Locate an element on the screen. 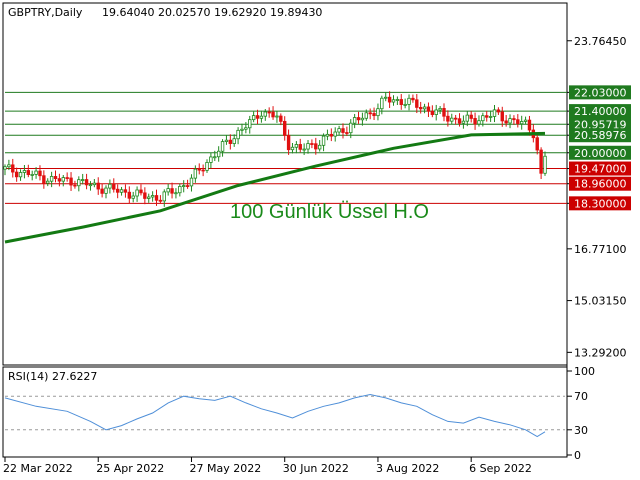 The width and height of the screenshot is (640, 480). price-tick-label-11: 13.29200 is located at coordinates (600, 352).